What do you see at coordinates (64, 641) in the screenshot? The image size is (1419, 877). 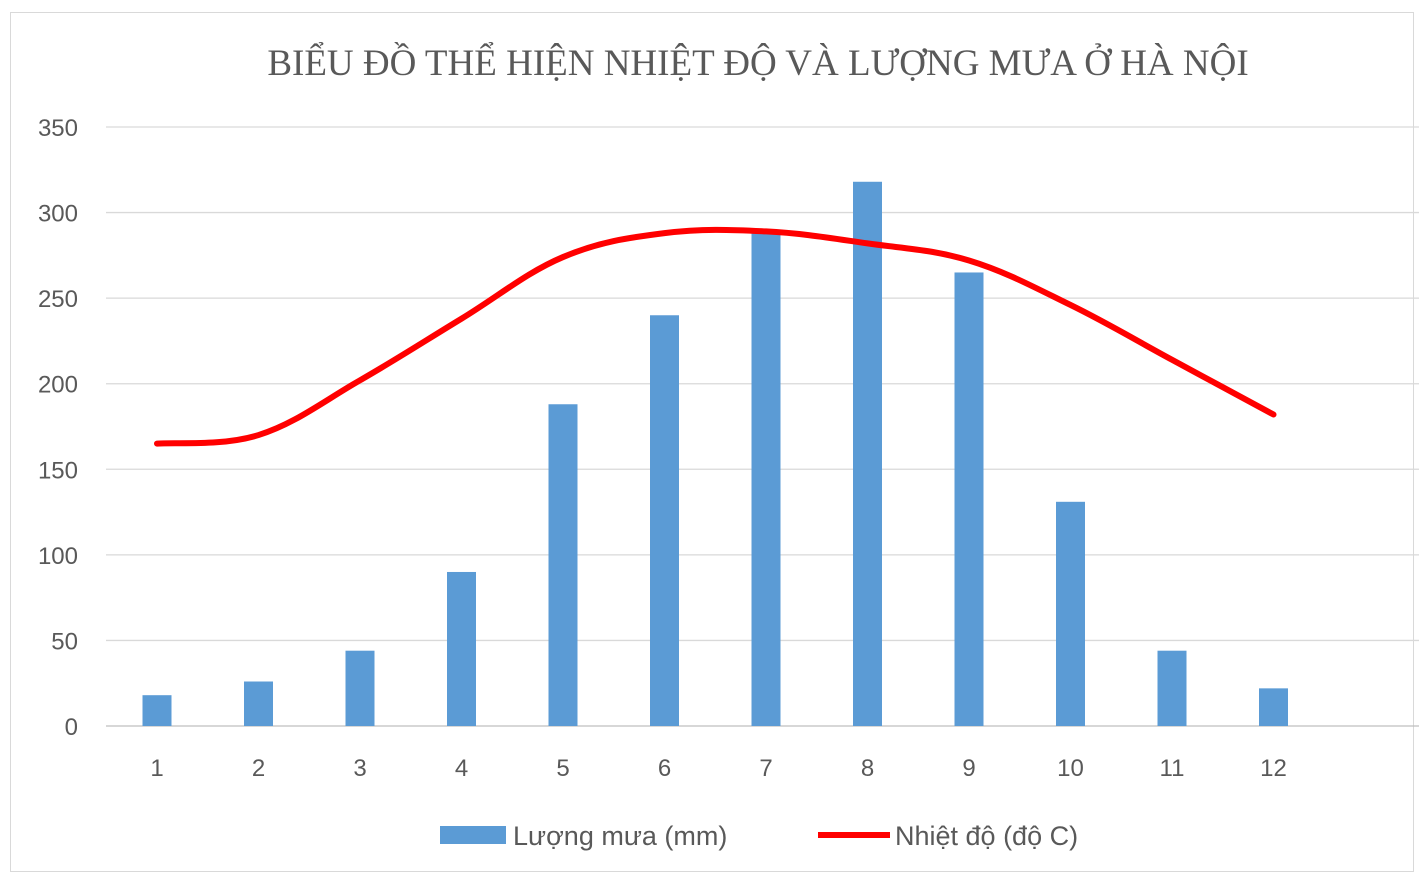 I see `y-tick-label: 50` at bounding box center [64, 641].